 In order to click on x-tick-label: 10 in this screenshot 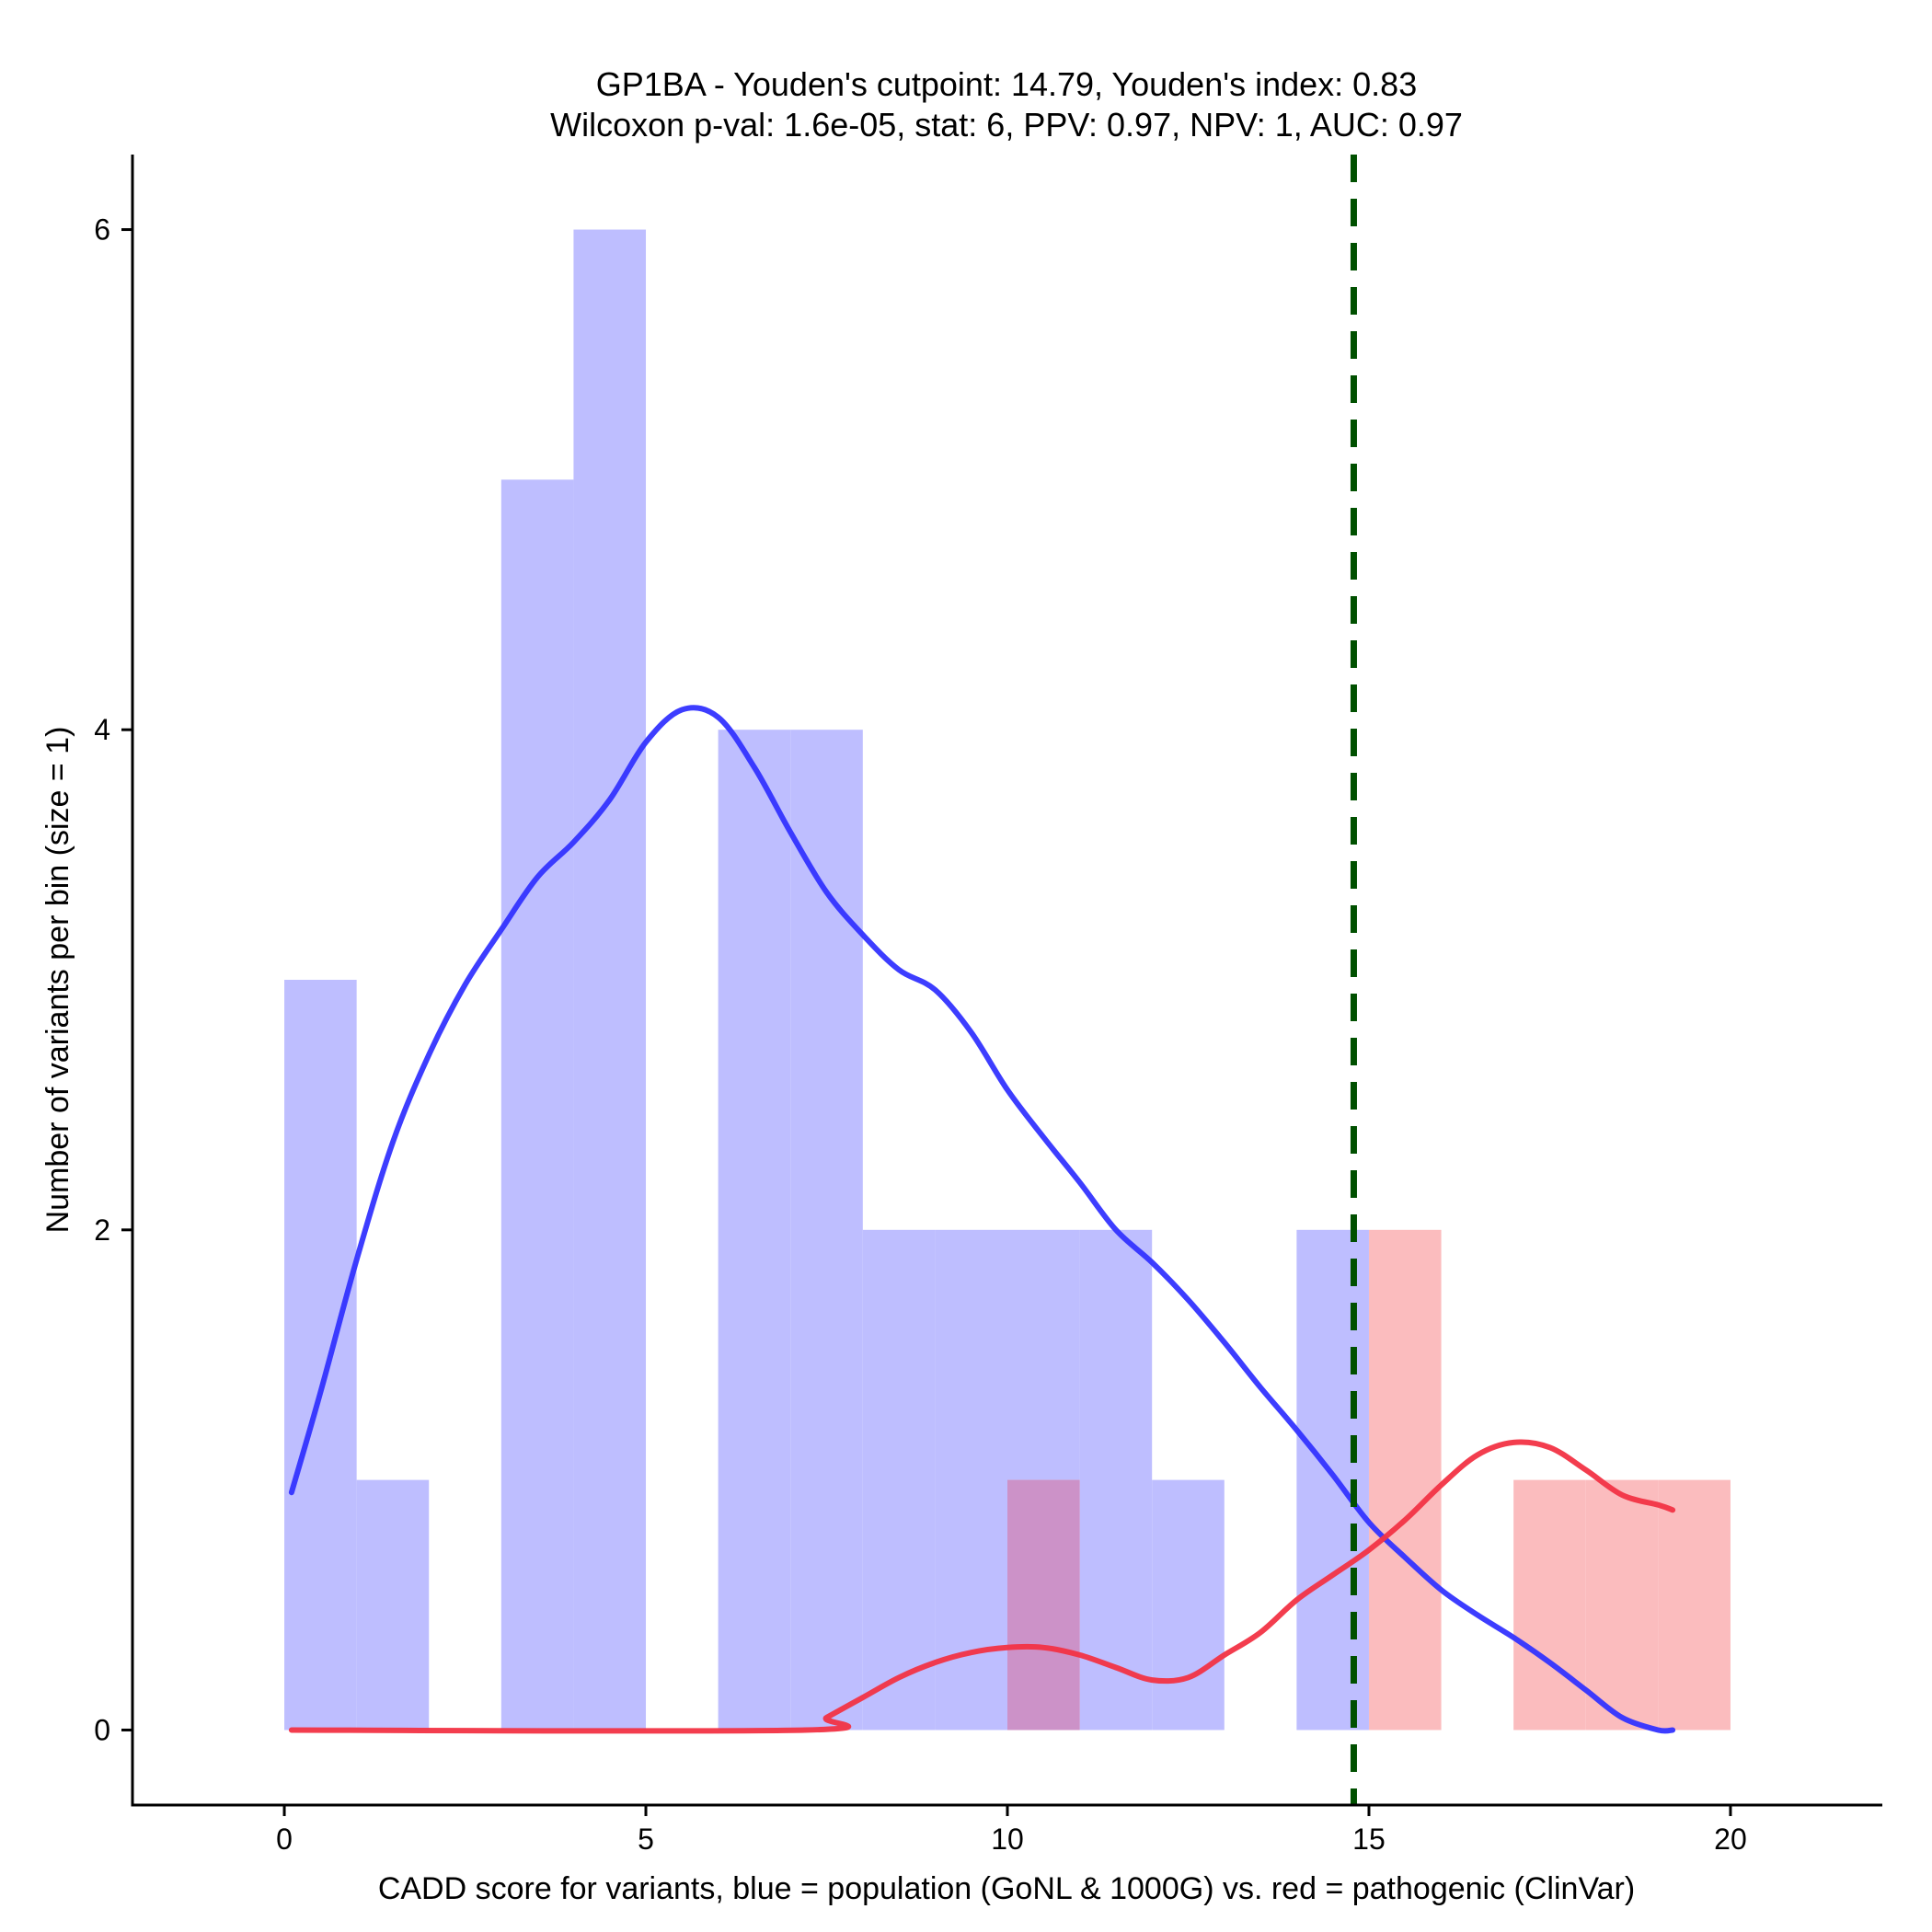, I will do `click(1007, 1839)`.